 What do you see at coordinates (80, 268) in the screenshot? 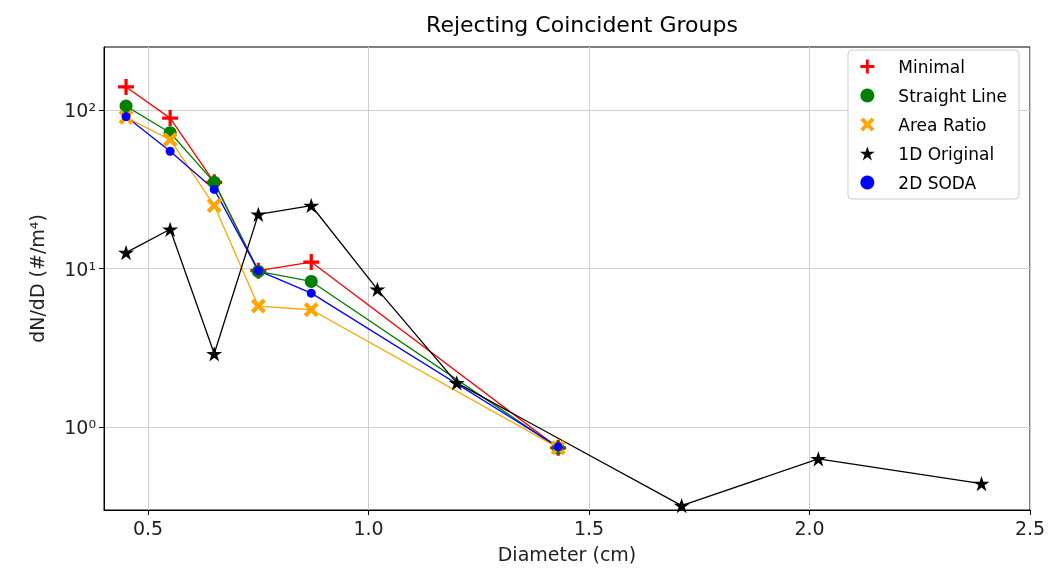
I see `y-tick-label: 10¹` at bounding box center [80, 268].